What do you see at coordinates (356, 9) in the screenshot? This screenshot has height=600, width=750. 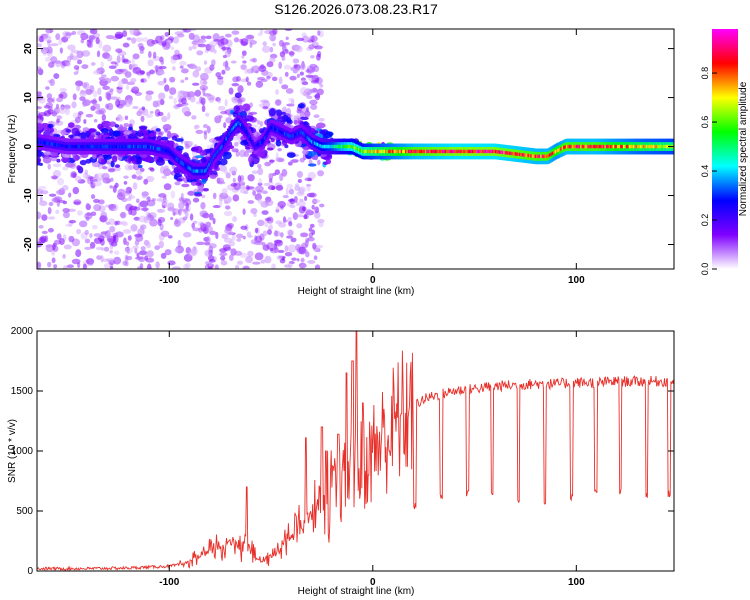 I see `figure-title: S126.2026.073.08.23.R17` at bounding box center [356, 9].